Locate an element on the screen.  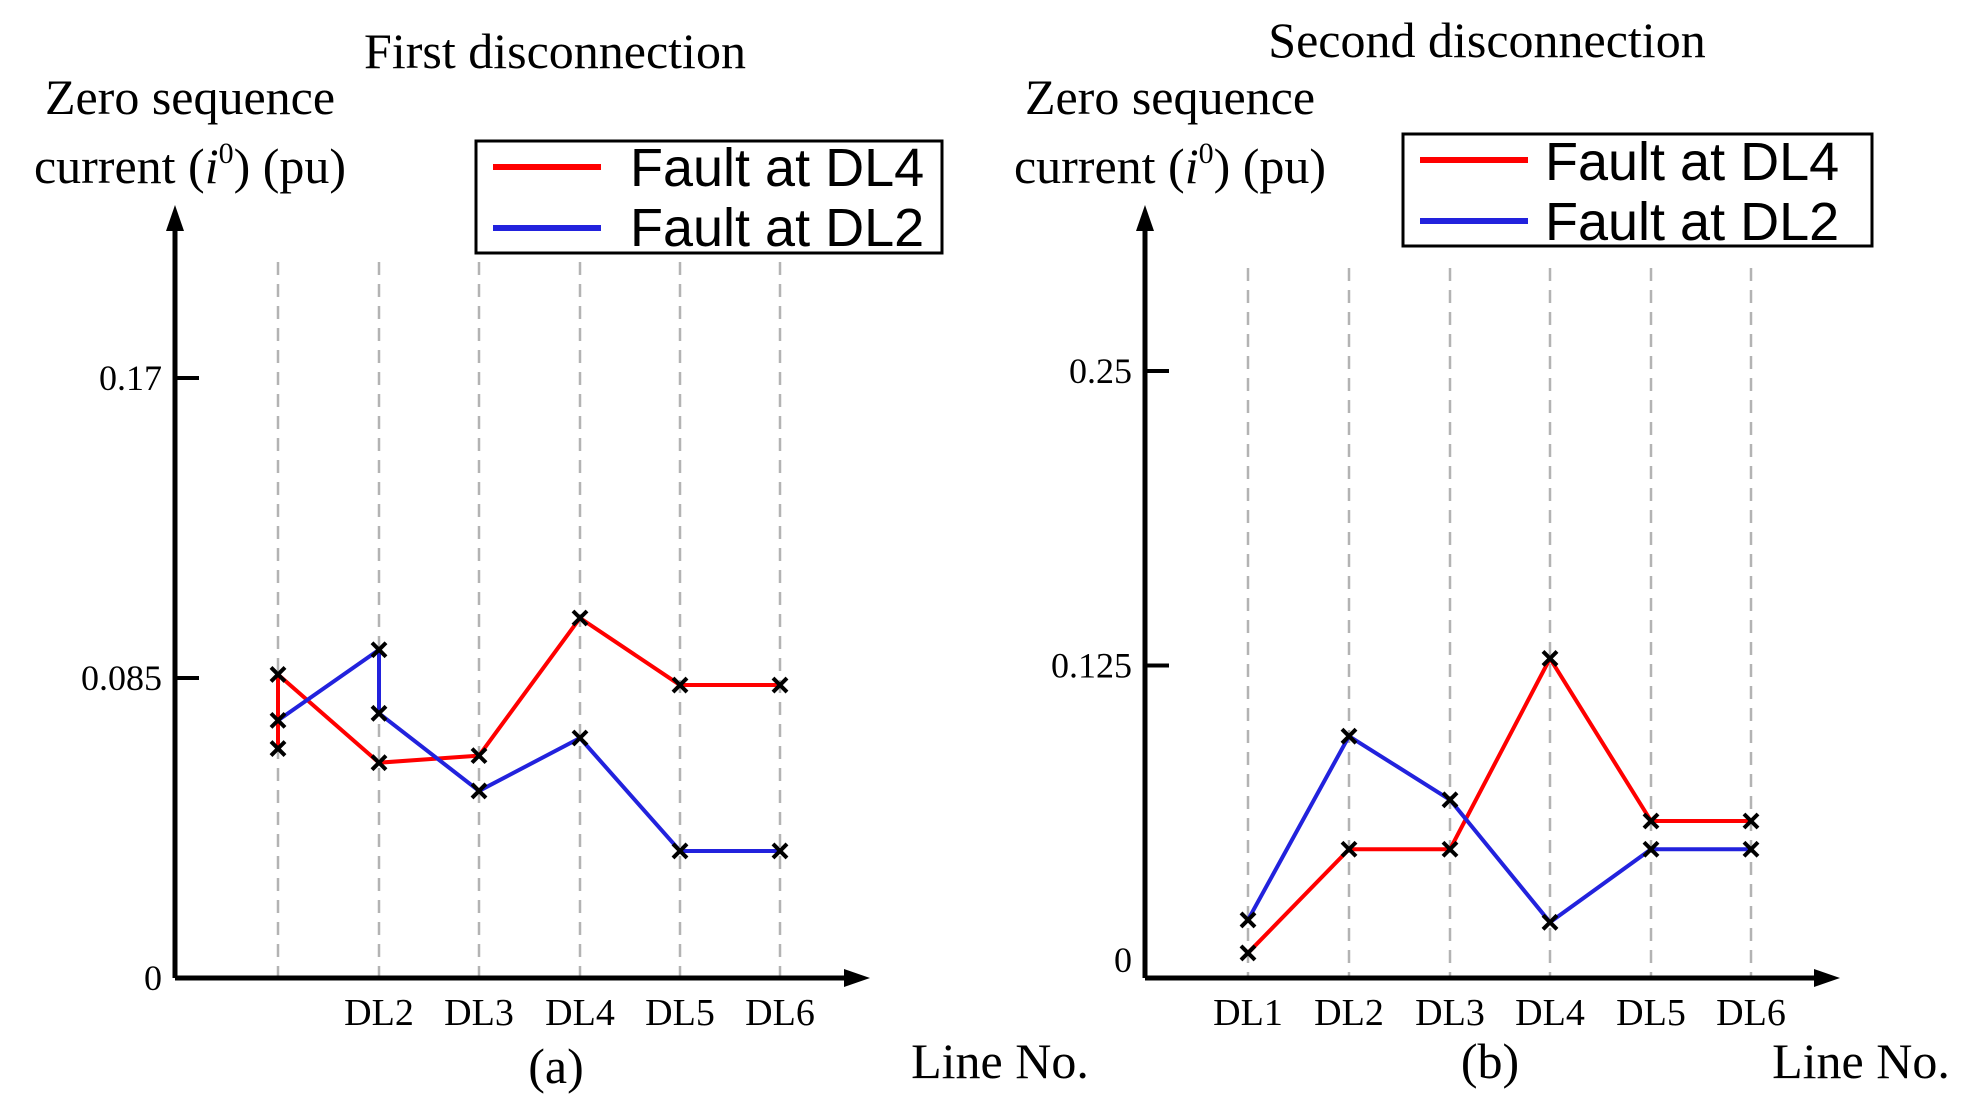
panel-caption: (a) is located at coordinates (556, 1066).